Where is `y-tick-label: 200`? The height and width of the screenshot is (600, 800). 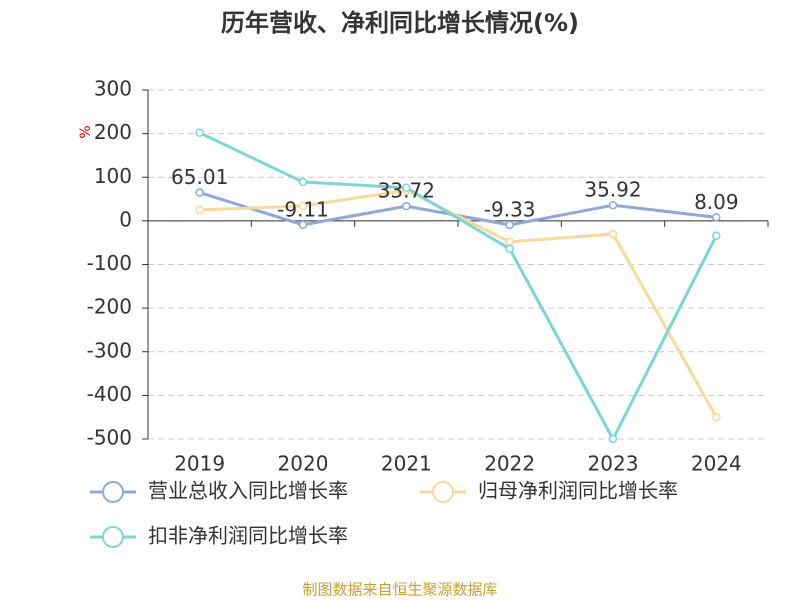 y-tick-label: 200 is located at coordinates (113, 132).